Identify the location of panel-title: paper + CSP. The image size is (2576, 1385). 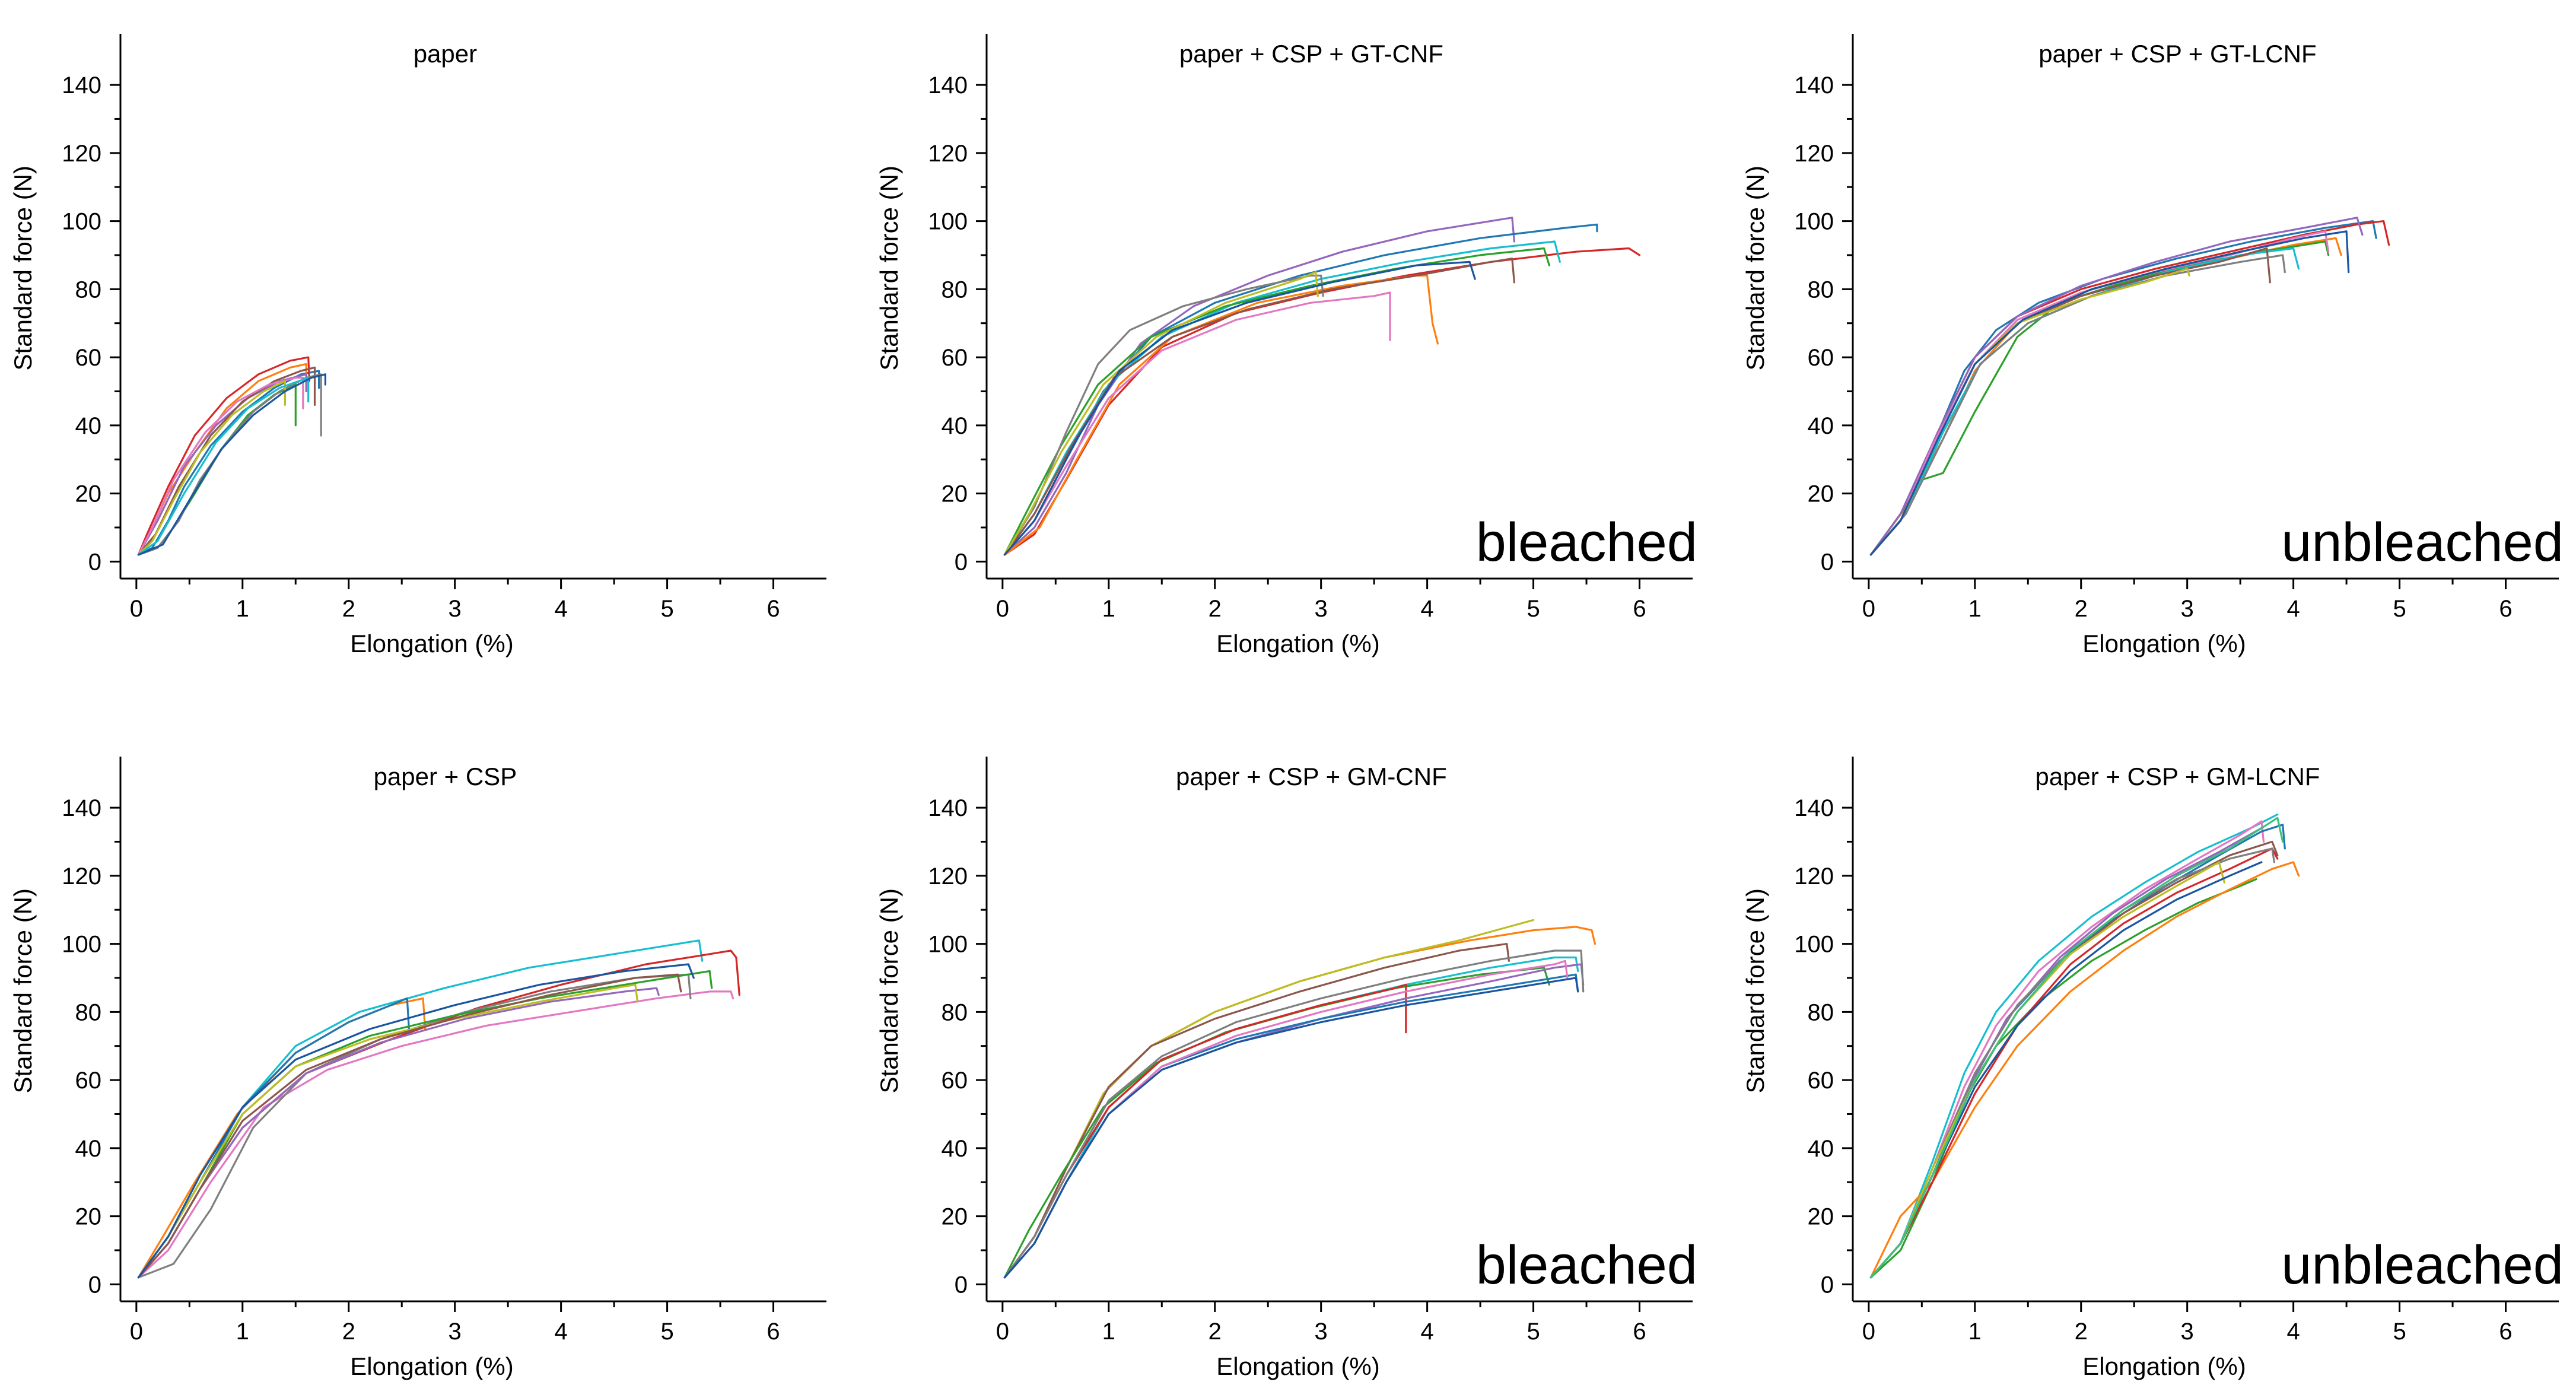
(445, 776).